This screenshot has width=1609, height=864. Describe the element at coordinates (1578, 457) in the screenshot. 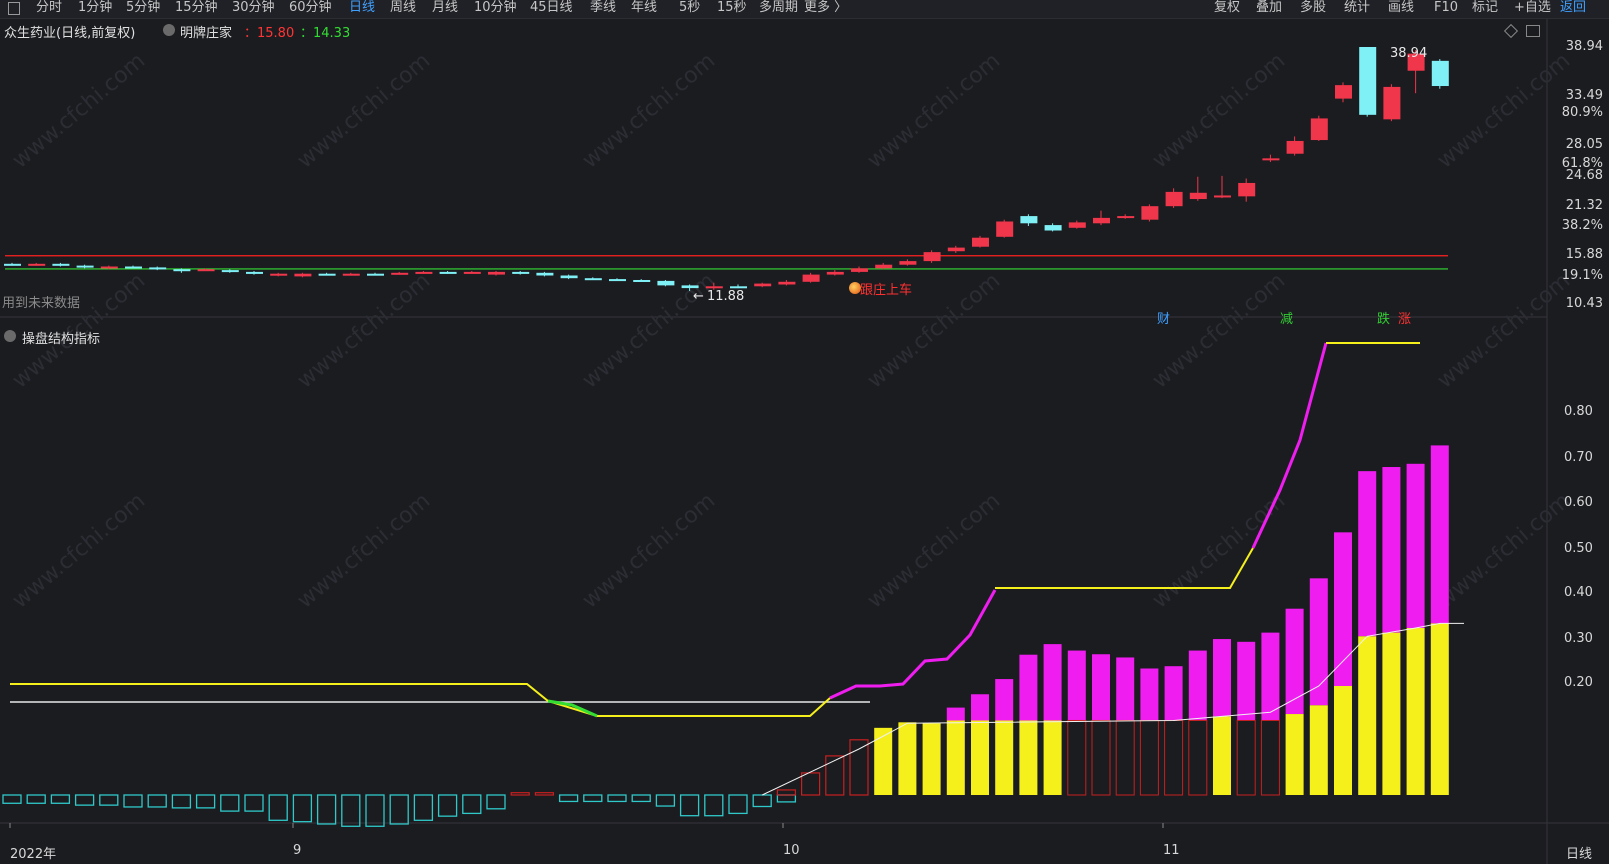

I see `indicator-axis-label: 0.70` at that location.